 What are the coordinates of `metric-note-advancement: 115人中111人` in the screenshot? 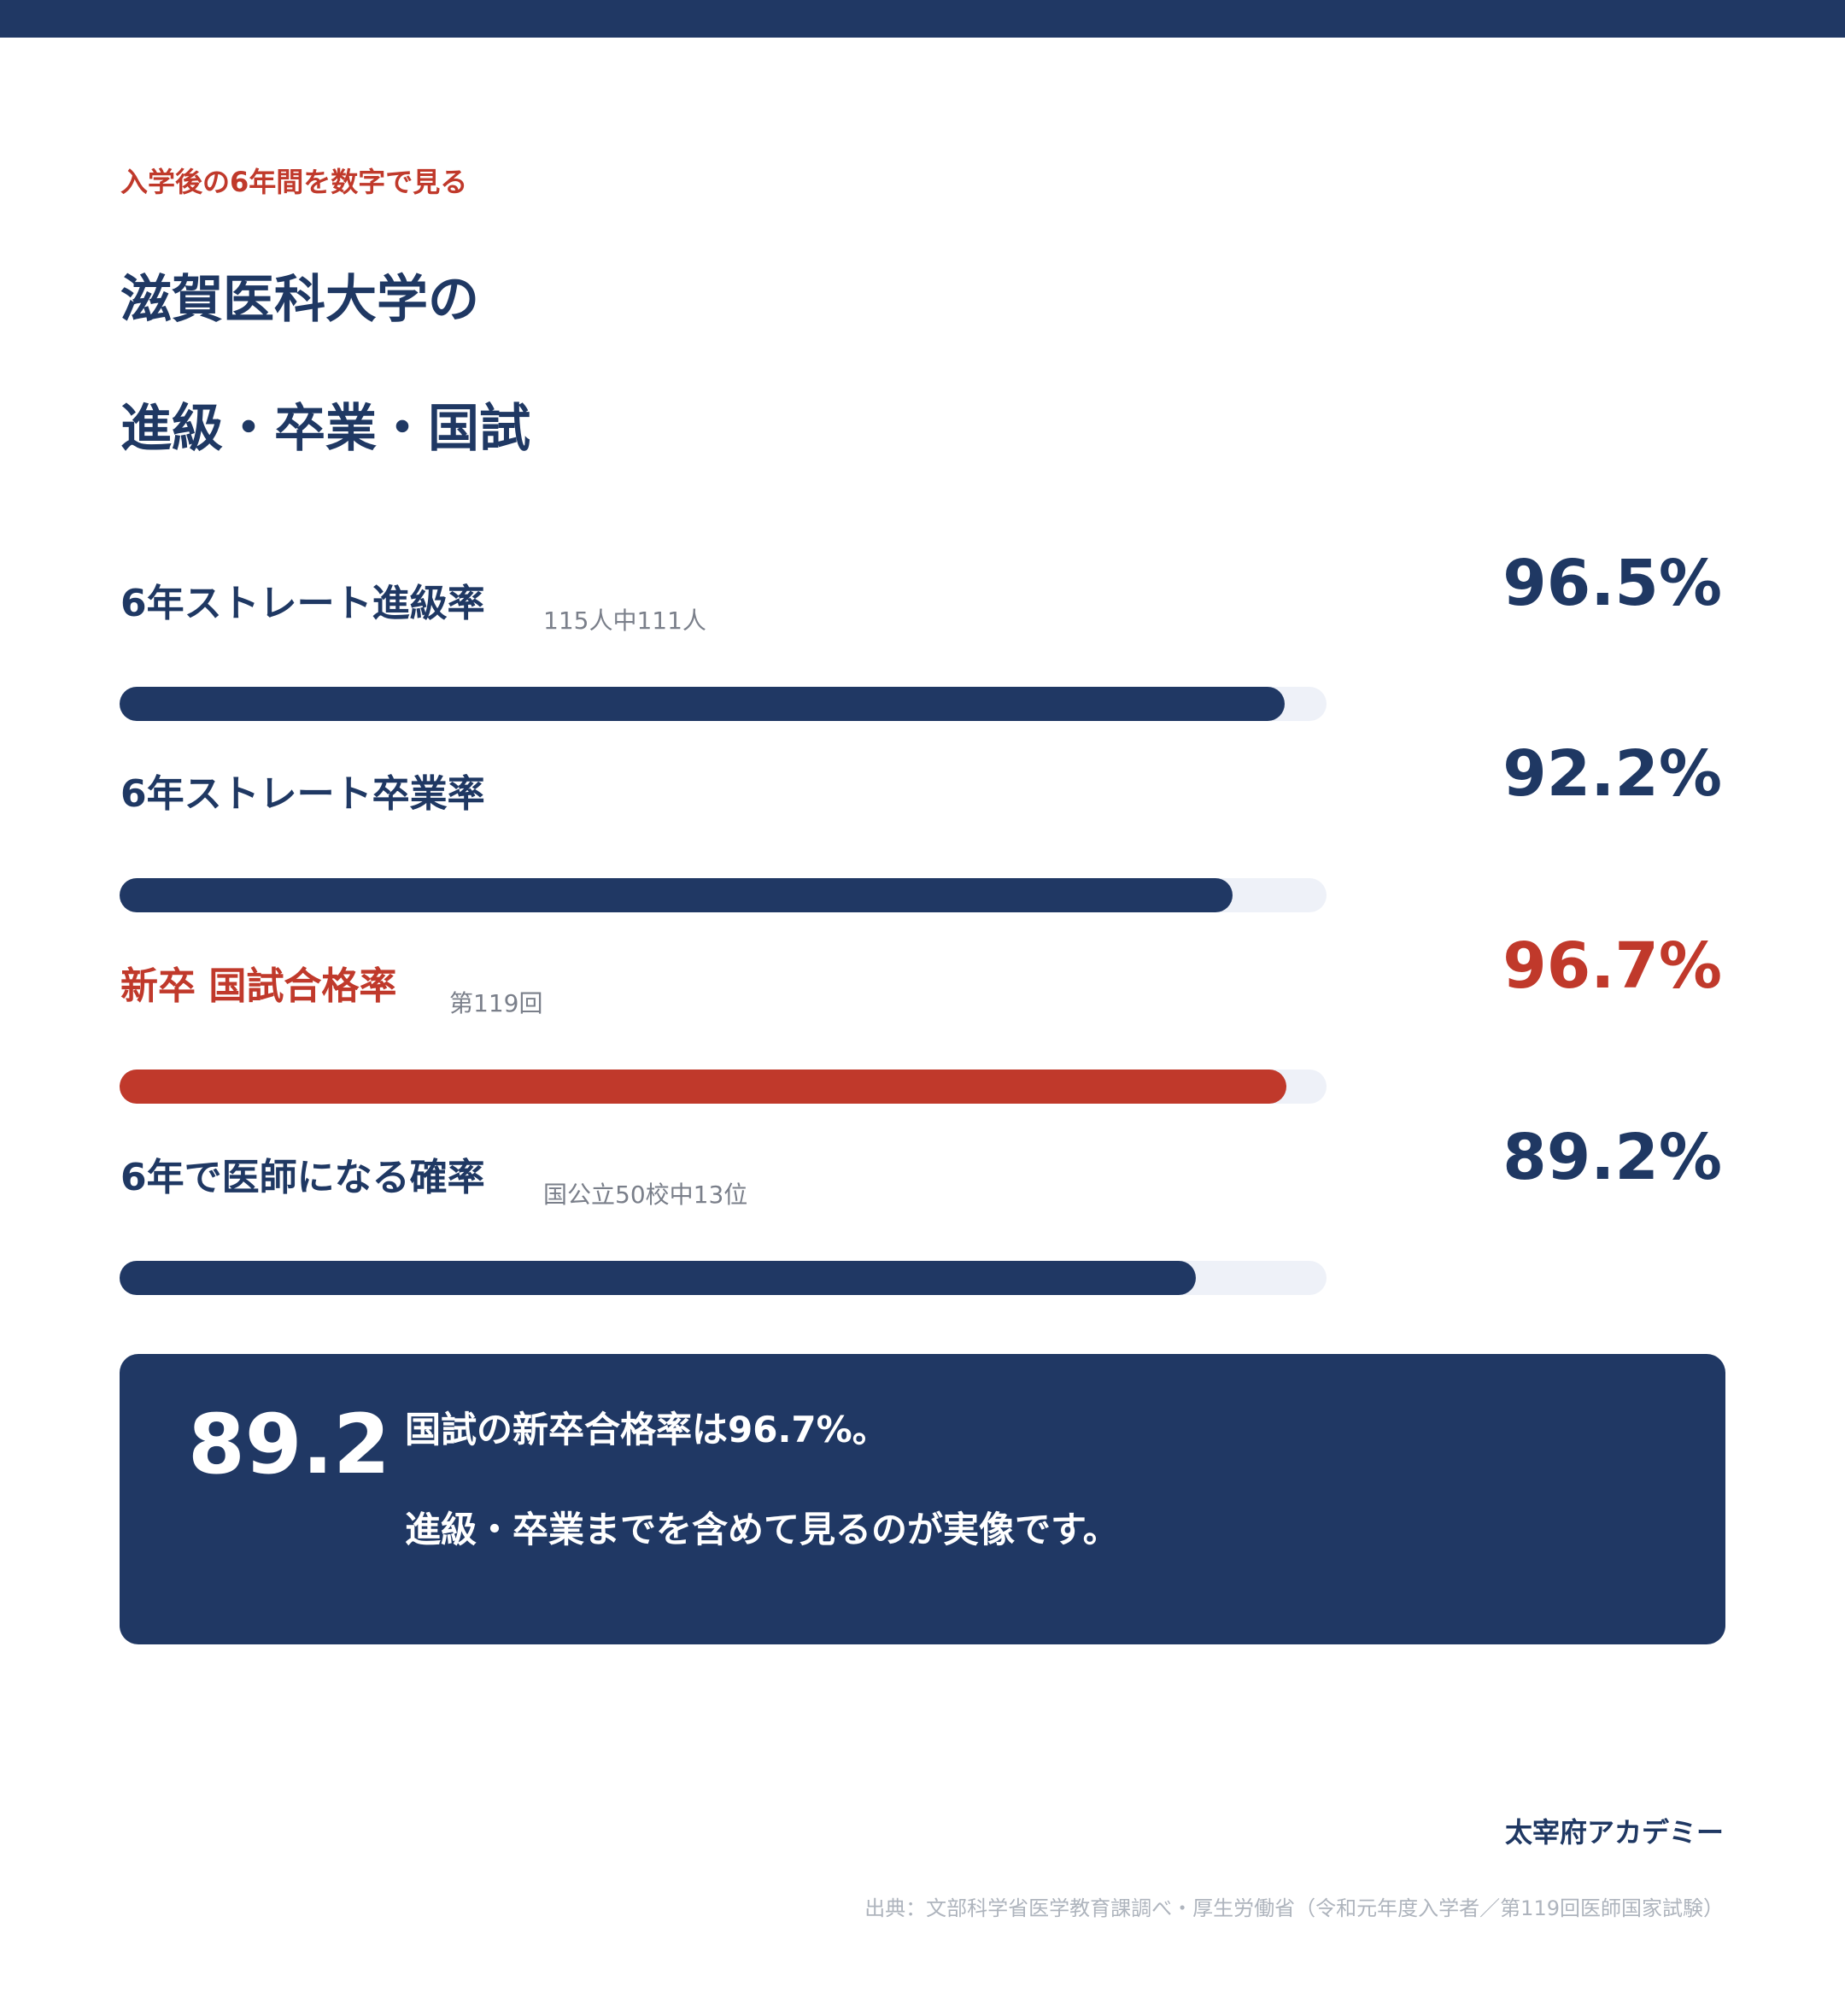 It's located at (624, 621).